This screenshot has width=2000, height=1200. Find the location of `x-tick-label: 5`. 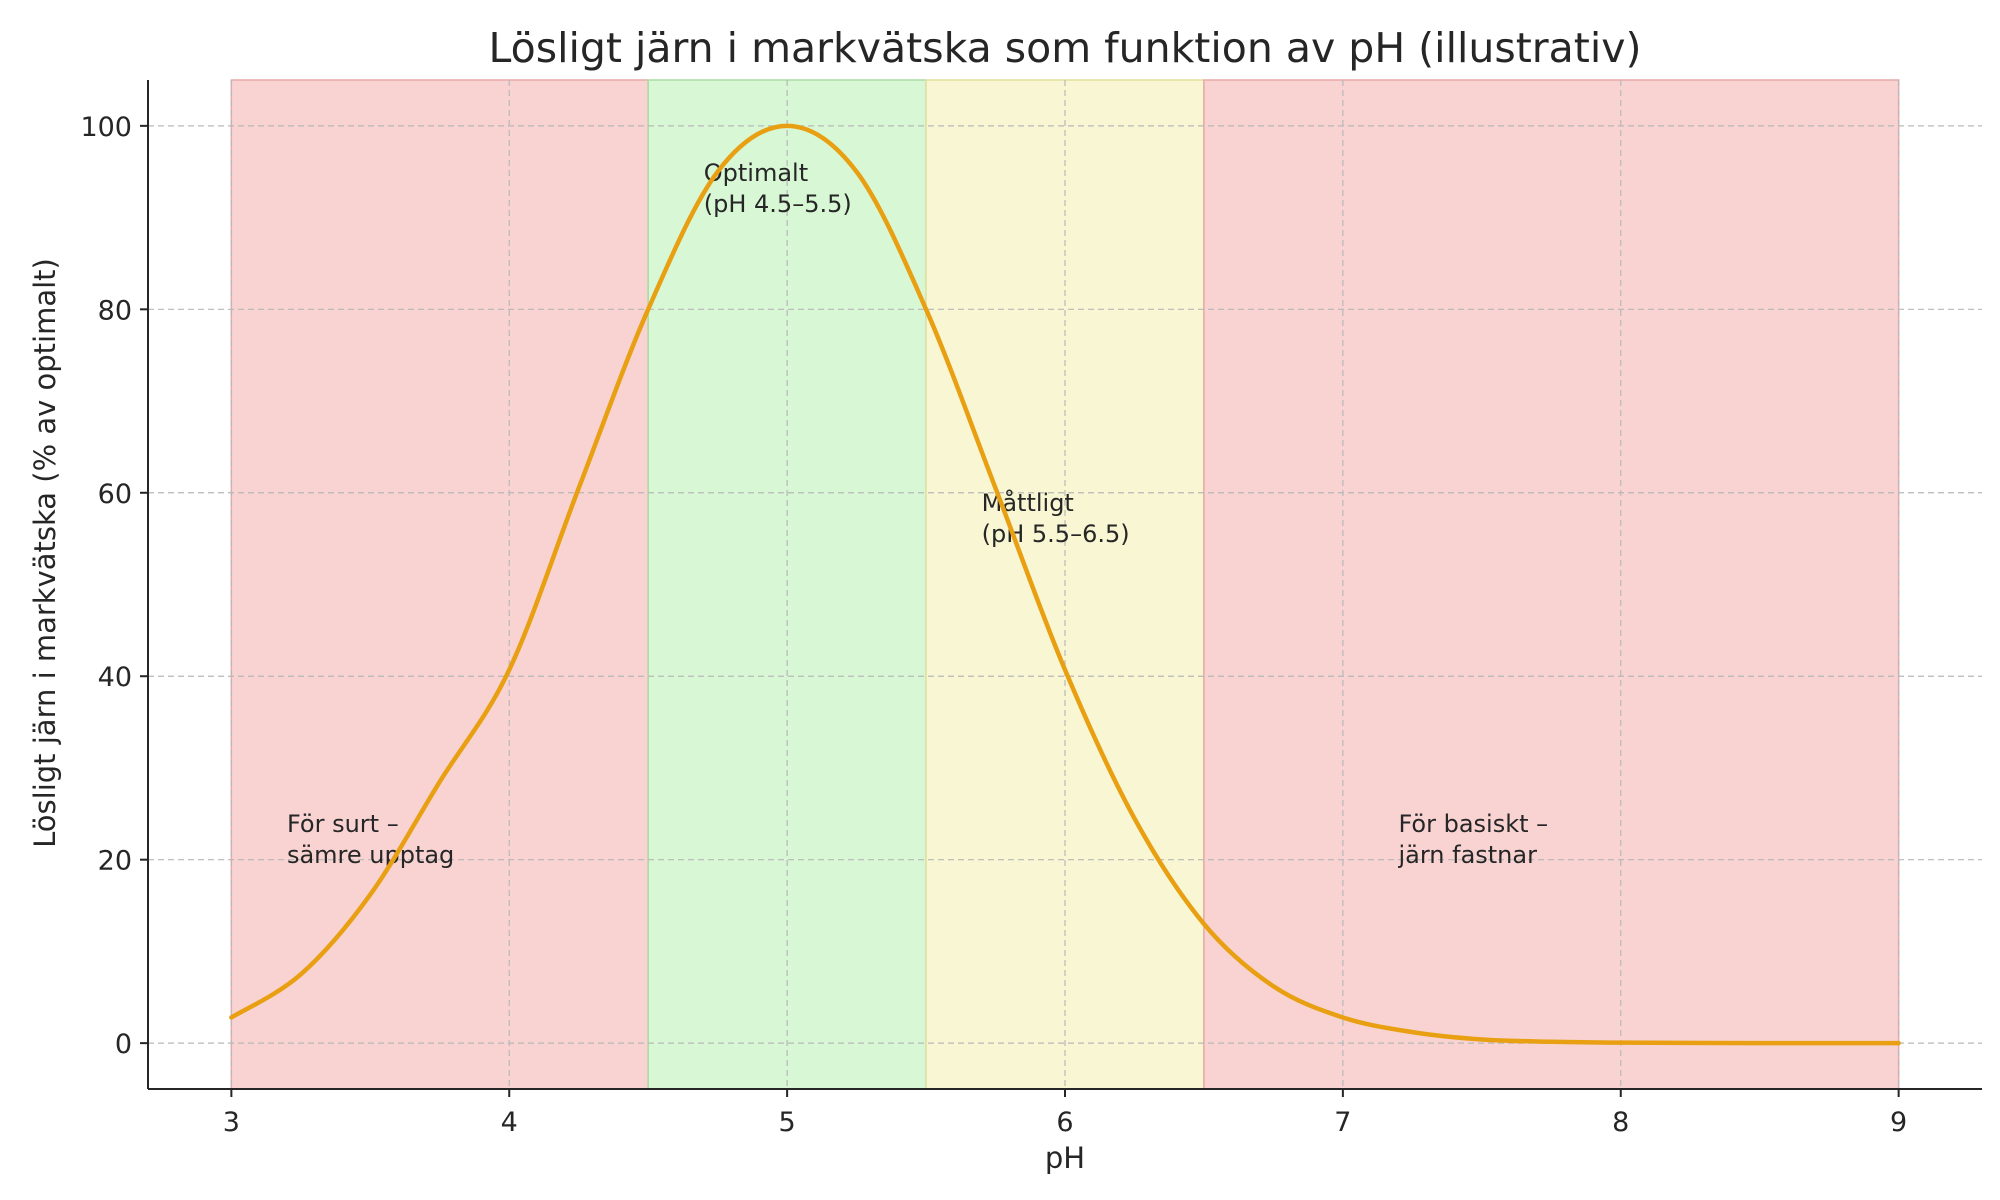

x-tick-label: 5 is located at coordinates (787, 1122).